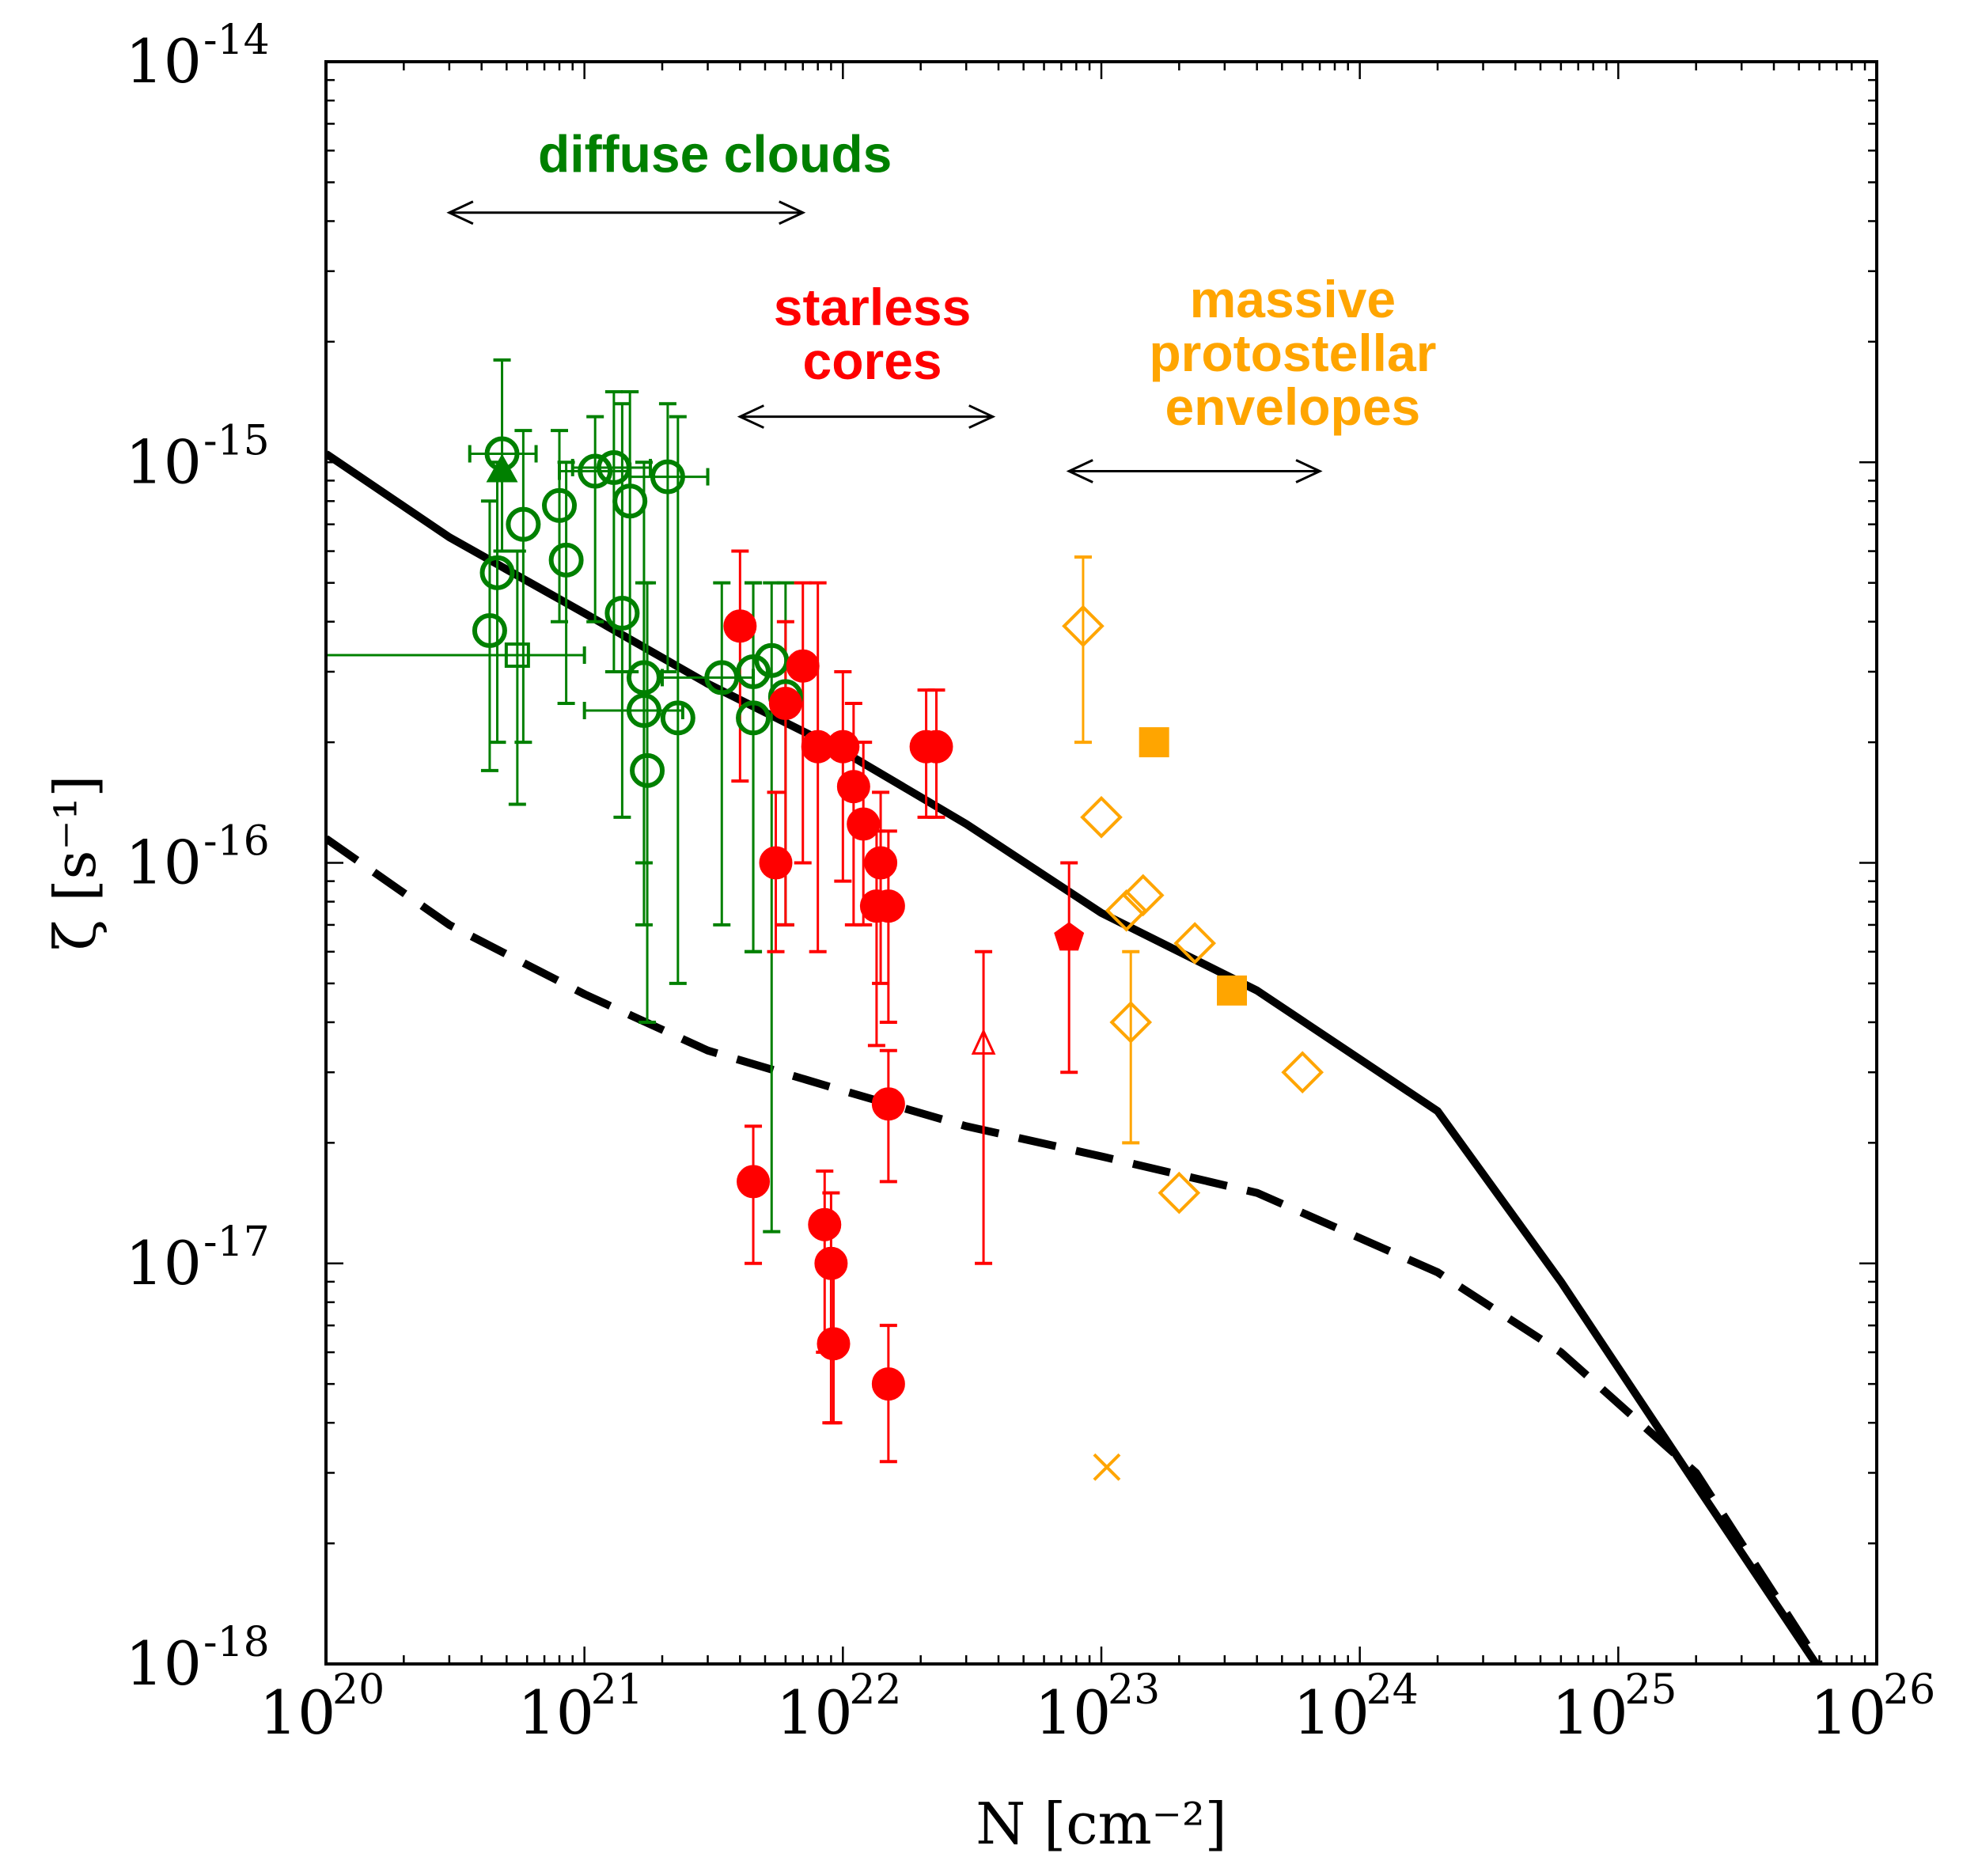 Image resolution: width=1978 pixels, height=1876 pixels. Describe the element at coordinates (236, 842) in the screenshot. I see `y-tick-label-exponent: -16` at that location.